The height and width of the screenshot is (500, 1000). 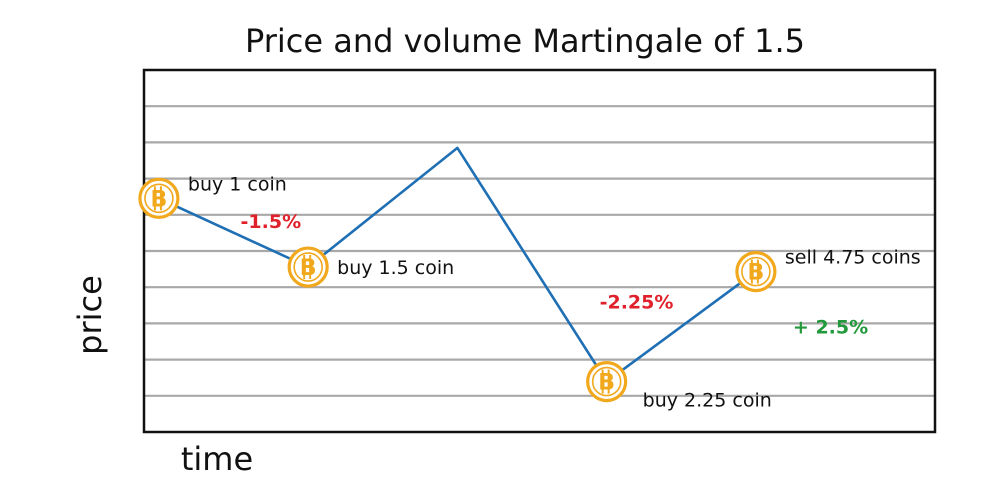 I want to click on coin-label: buy 2.25 coin, so click(x=707, y=401).